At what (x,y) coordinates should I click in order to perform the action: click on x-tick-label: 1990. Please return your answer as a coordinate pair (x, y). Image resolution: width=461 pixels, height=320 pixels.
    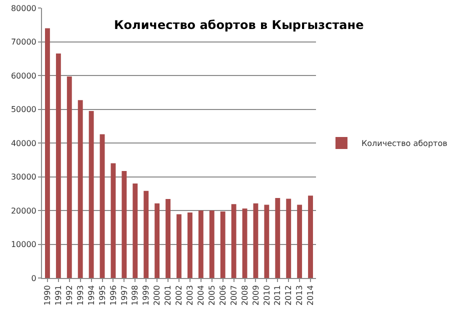
    Looking at the image, I should click on (47, 295).